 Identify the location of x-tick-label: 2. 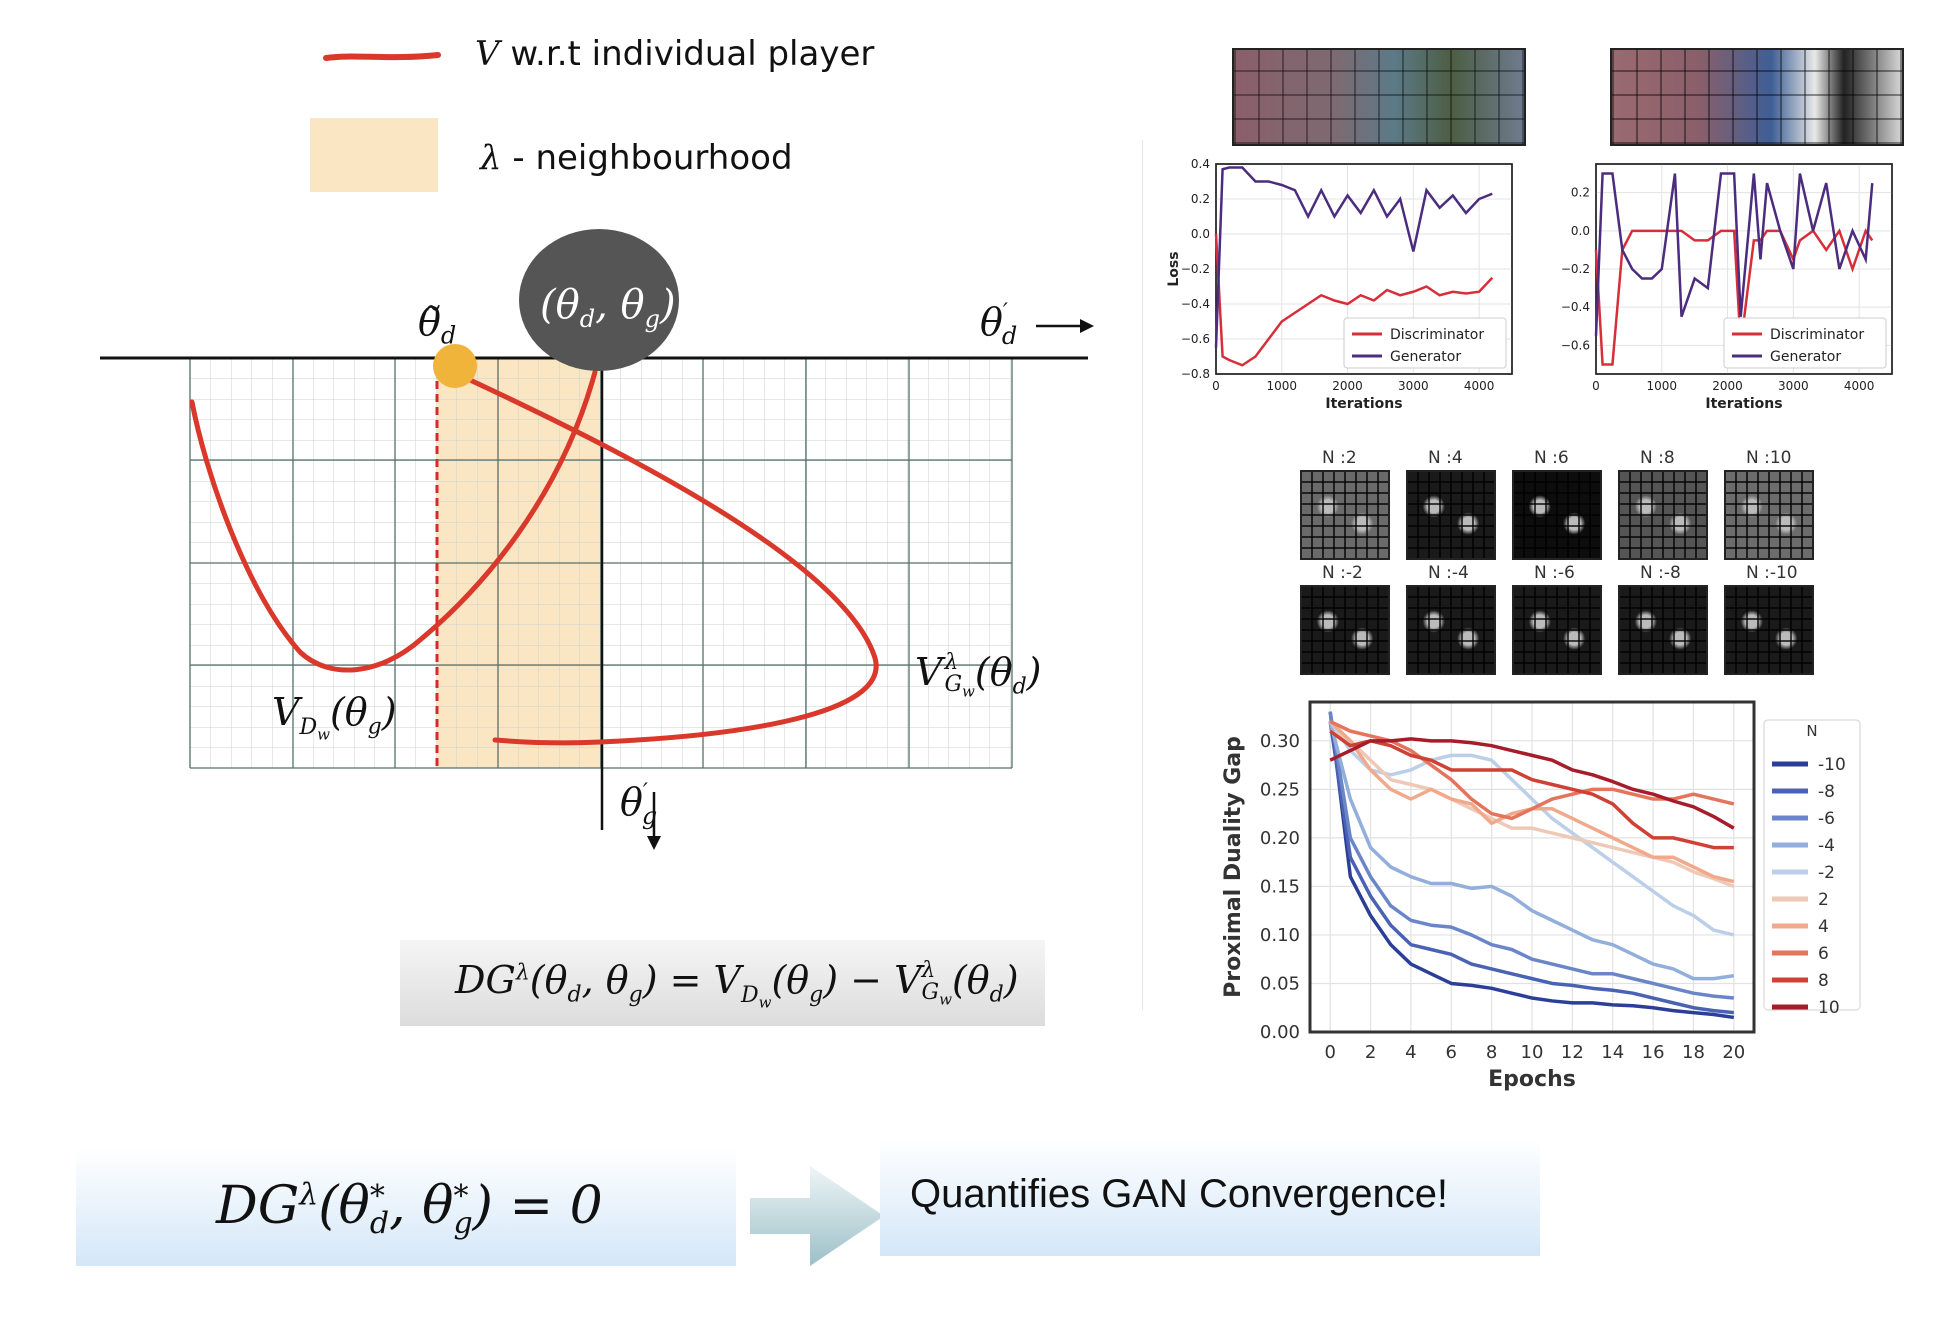
(1370, 1052).